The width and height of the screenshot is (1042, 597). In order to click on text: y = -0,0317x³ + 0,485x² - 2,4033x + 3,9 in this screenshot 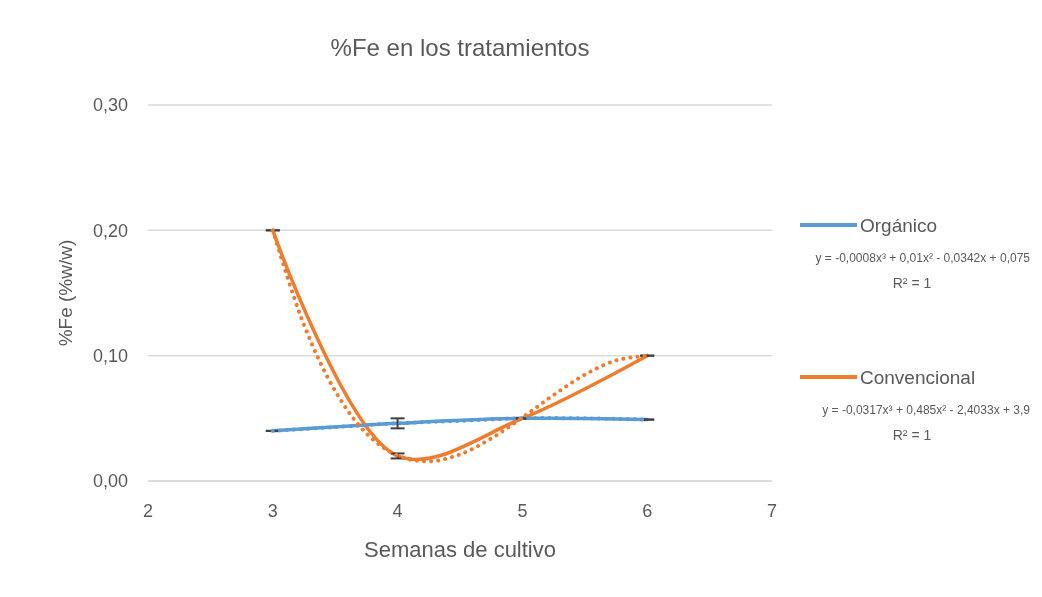, I will do `click(926, 410)`.